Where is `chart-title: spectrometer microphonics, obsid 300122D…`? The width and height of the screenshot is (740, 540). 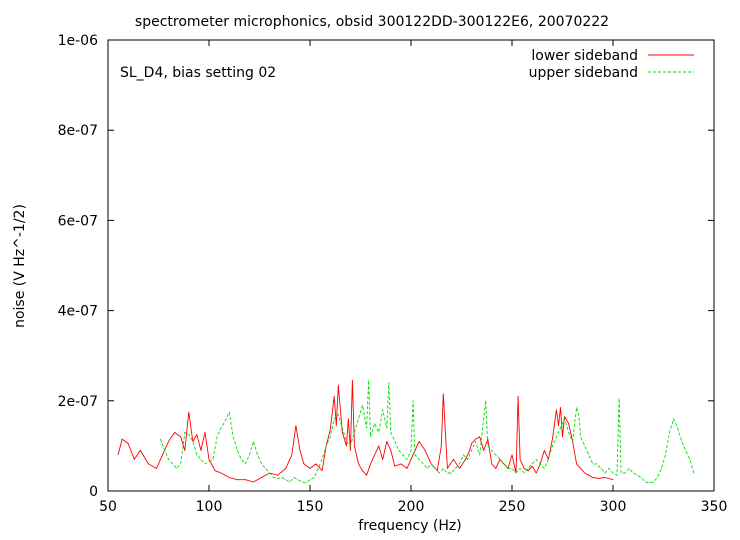 chart-title: spectrometer microphonics, obsid 300122D… is located at coordinates (372, 22).